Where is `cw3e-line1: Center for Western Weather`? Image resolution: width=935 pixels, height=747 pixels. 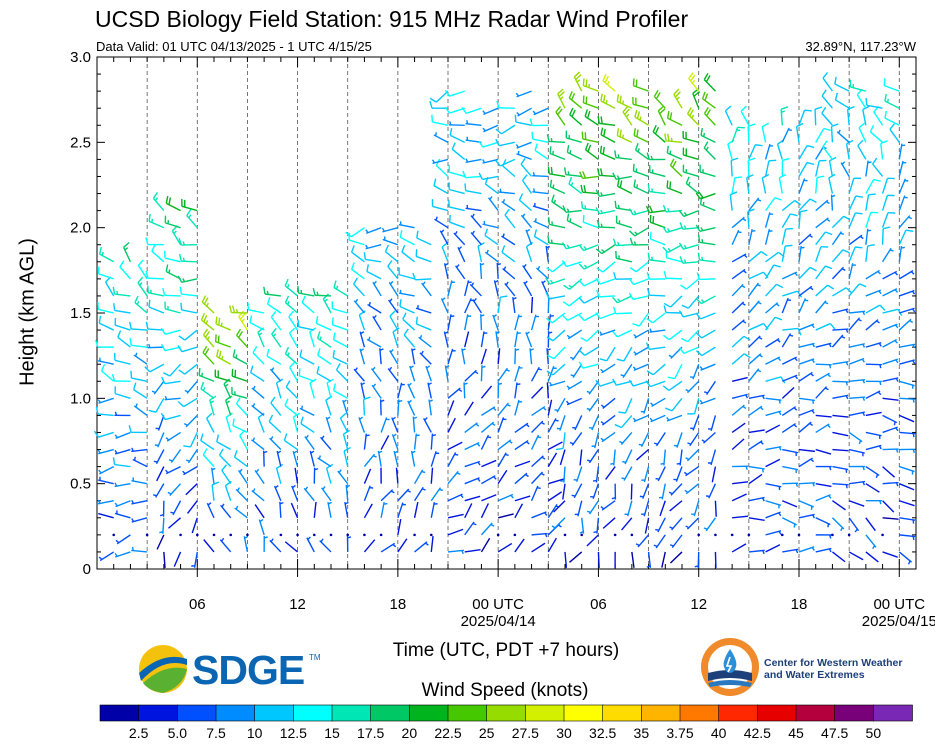 cw3e-line1: Center for Western Weather is located at coordinates (833, 663).